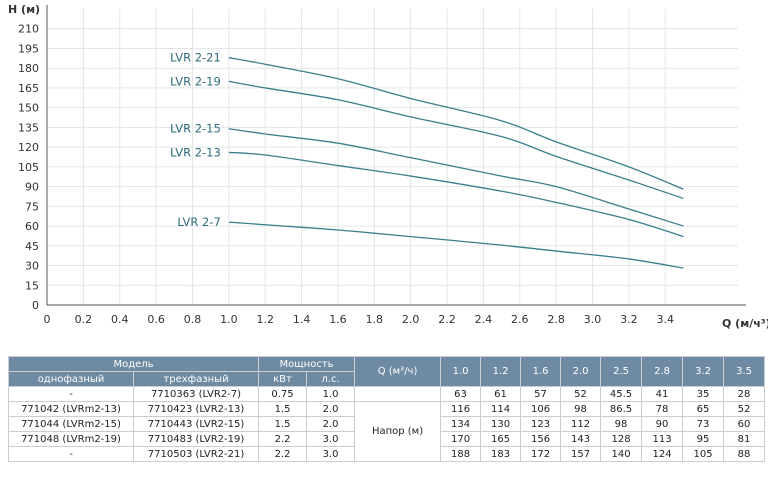 This screenshot has width=768, height=488. What do you see at coordinates (744, 424) in the screenshot?
I see `cell-head-value: 60` at bounding box center [744, 424].